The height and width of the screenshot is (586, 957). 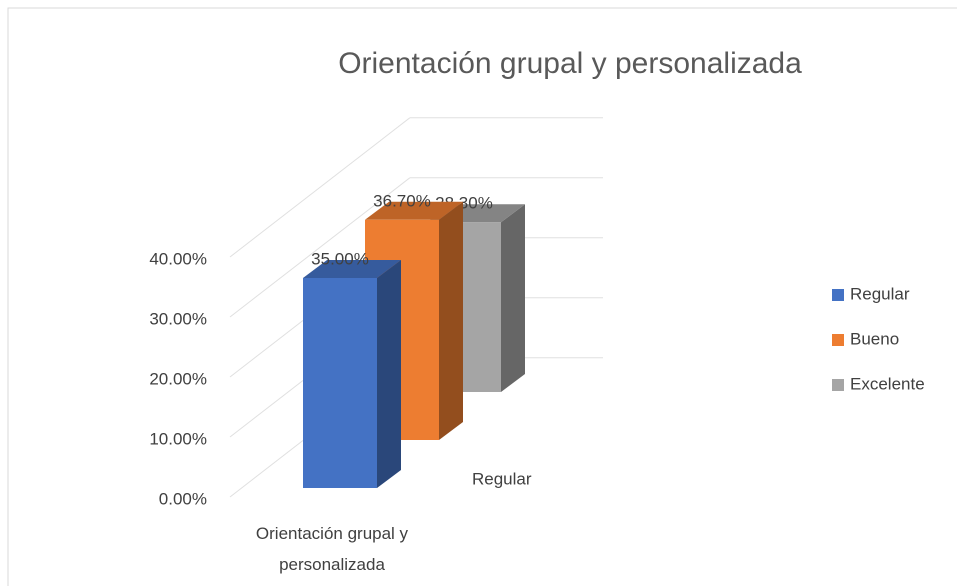 I want to click on y-tick-label: 40.00%, so click(x=178, y=258).